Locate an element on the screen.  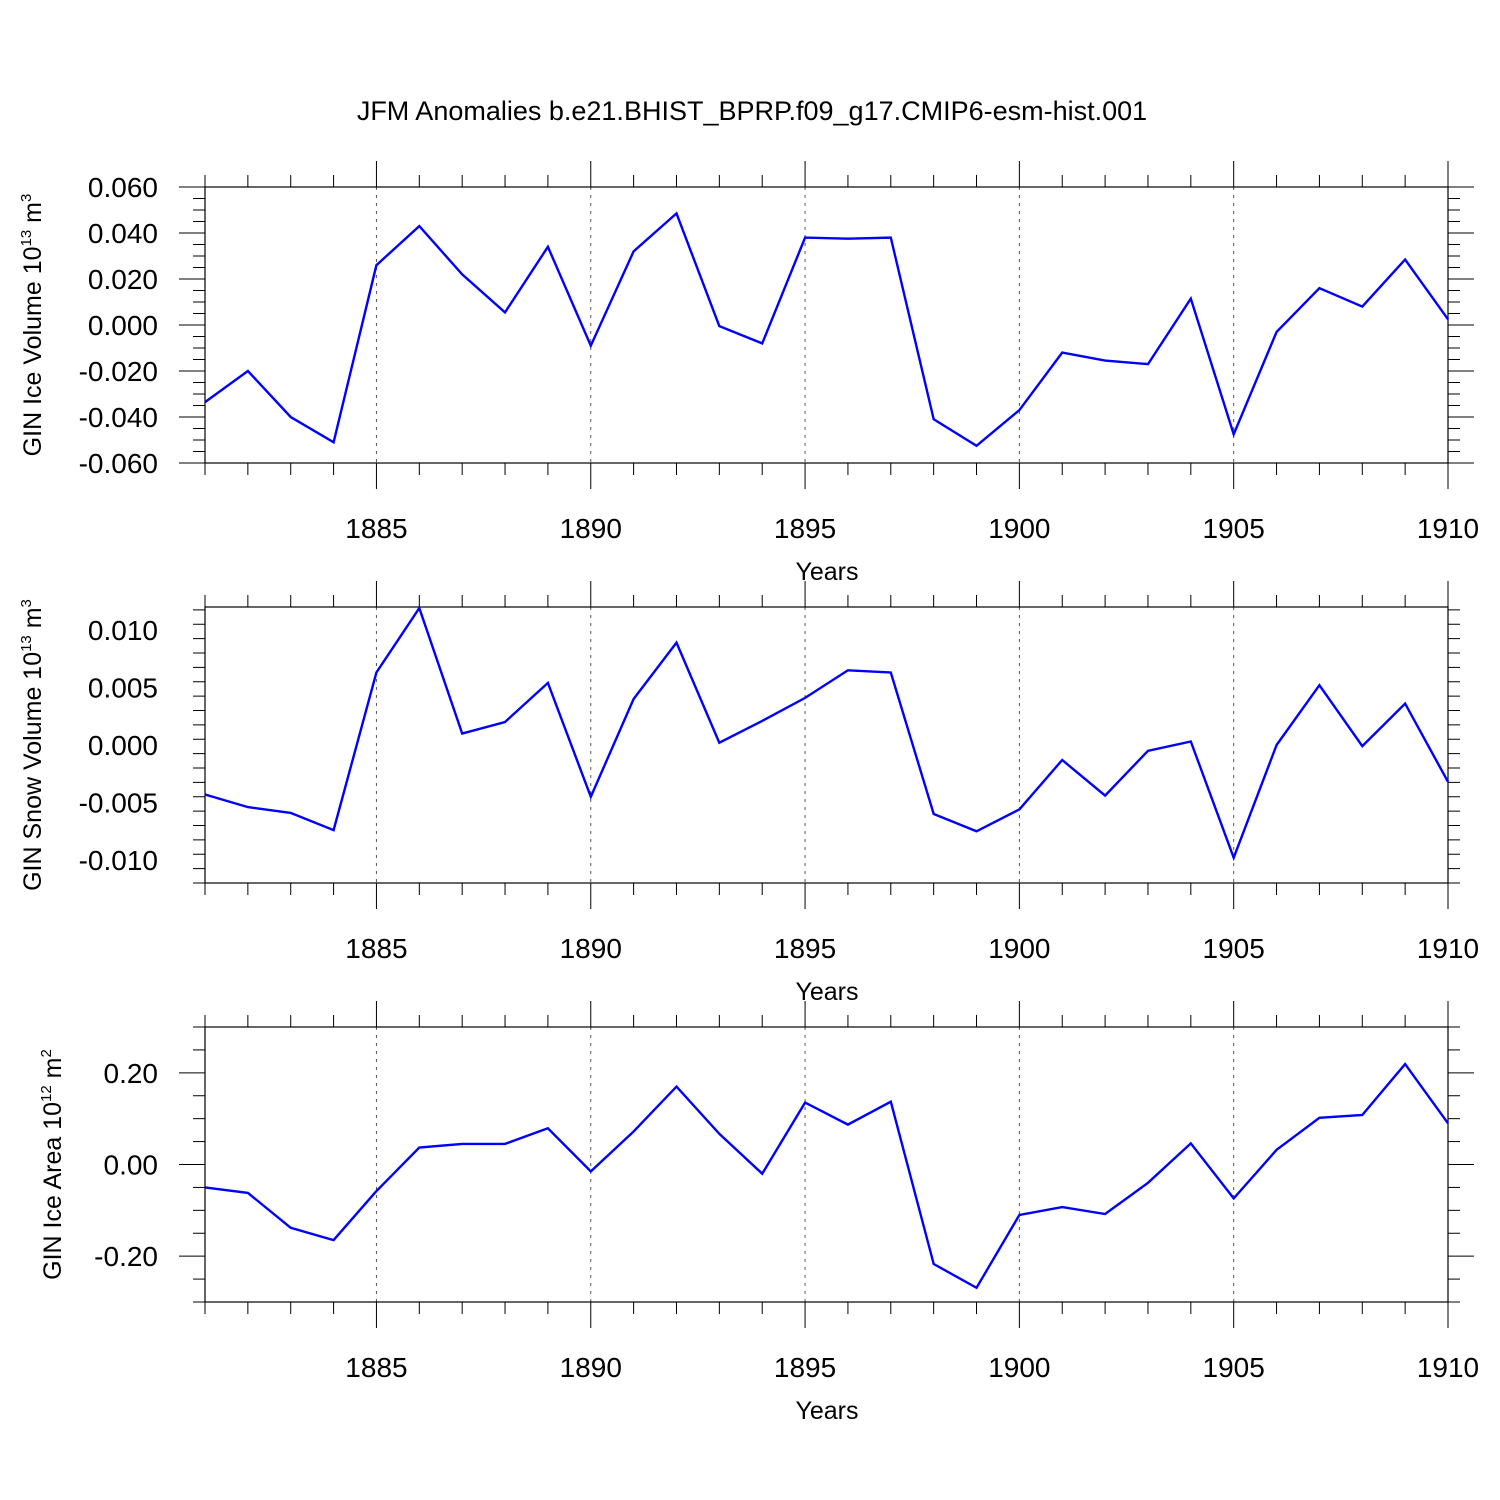
y-axis-label: GIN Snow Volume 1013 m3 is located at coordinates (32, 745).